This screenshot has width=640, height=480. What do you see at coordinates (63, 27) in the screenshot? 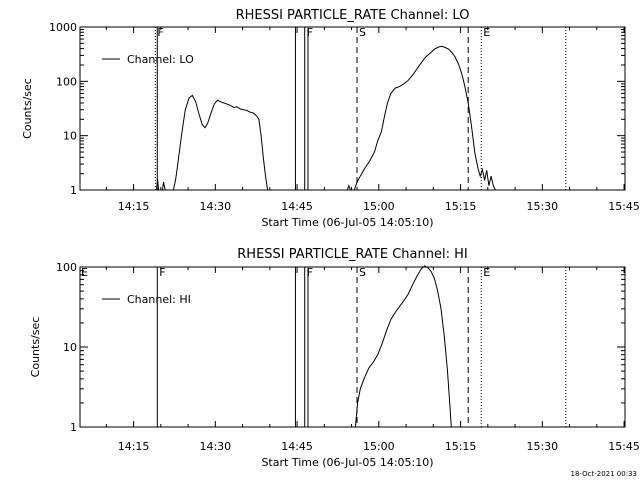
I see `y-tick-label: 1000` at bounding box center [63, 27].